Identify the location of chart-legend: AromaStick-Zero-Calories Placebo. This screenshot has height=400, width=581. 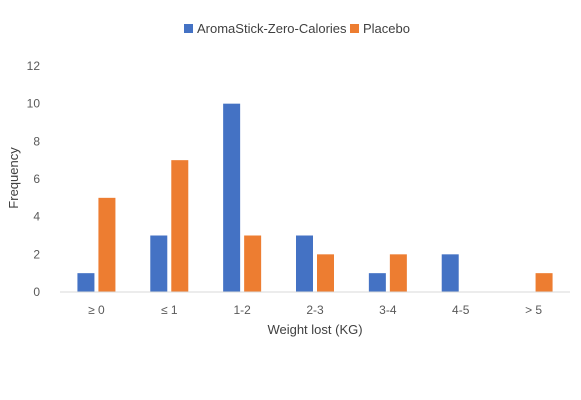
(297, 28).